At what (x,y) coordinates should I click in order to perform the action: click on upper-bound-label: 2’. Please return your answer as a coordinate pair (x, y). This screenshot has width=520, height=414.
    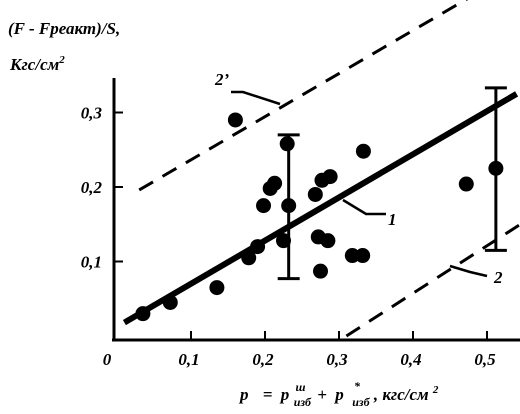
    Looking at the image, I should click on (222, 79).